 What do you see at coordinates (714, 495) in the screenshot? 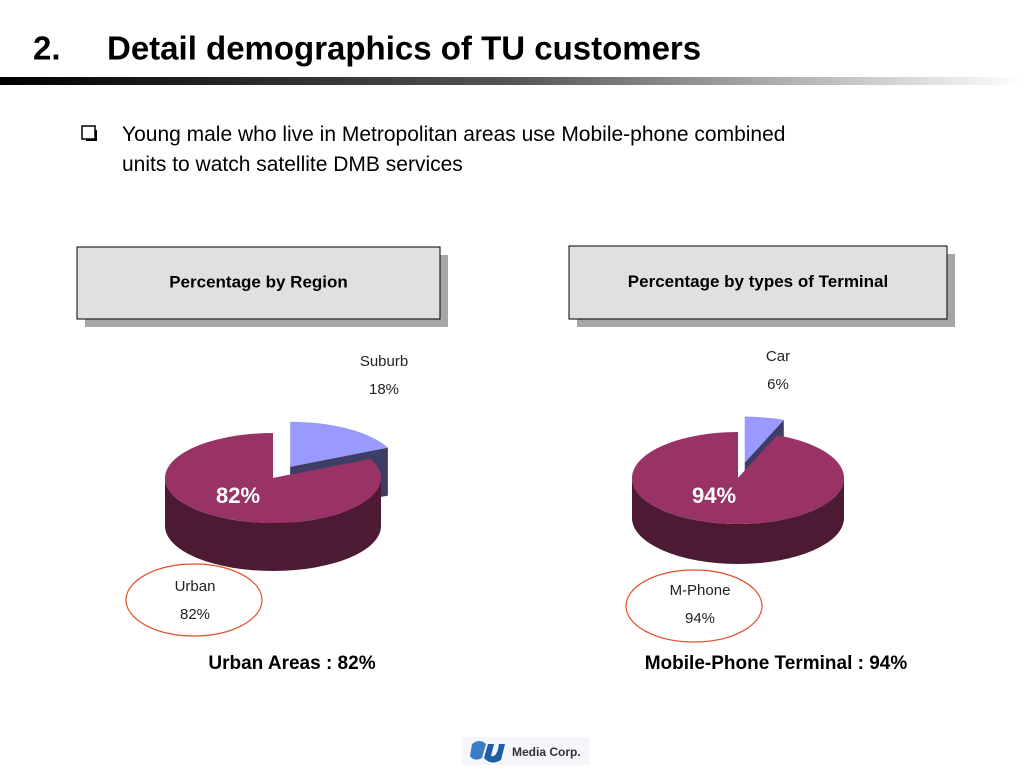
I see `slice-inner-label: 94%` at bounding box center [714, 495].